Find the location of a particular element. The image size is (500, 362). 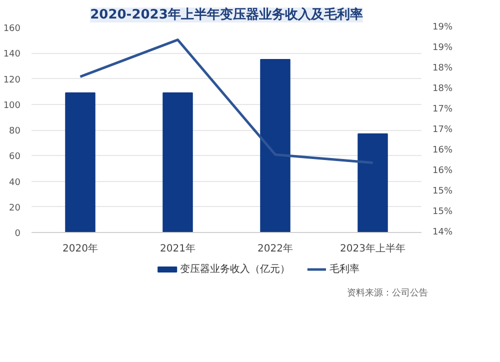

x-tick-label: 2023年上半年 is located at coordinates (373, 248).